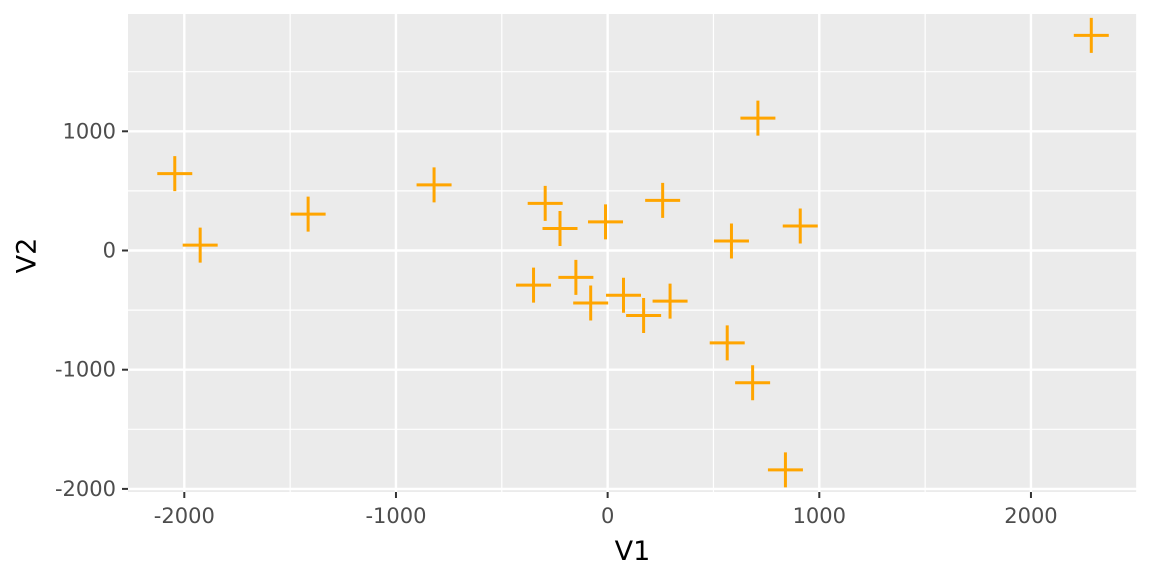 Image resolution: width=1152 pixels, height=576 pixels. Describe the element at coordinates (85, 489) in the screenshot. I see `y-axis-tick-label: -2000` at that location.